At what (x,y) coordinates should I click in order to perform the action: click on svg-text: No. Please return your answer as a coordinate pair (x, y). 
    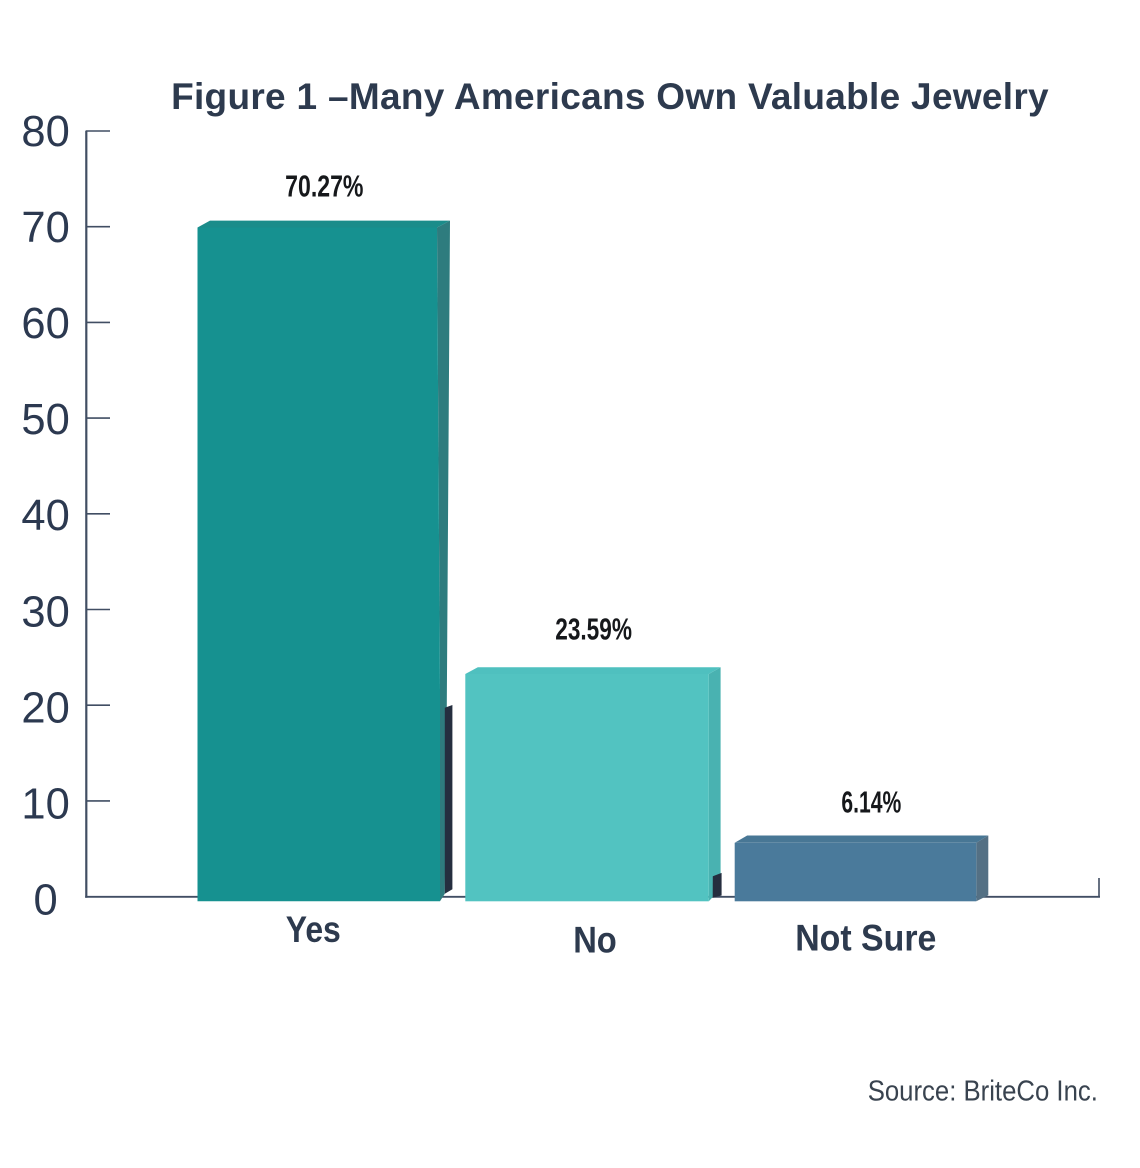
    Looking at the image, I should click on (595, 940).